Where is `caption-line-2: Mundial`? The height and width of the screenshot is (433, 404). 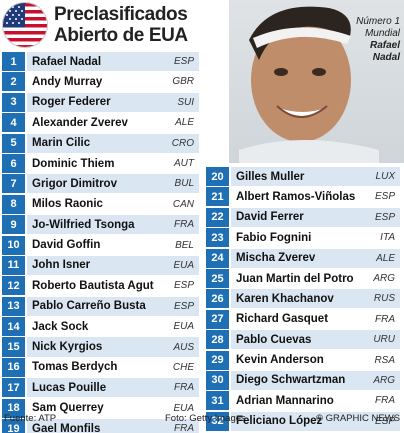 caption-line-2: Mundial is located at coordinates (382, 33).